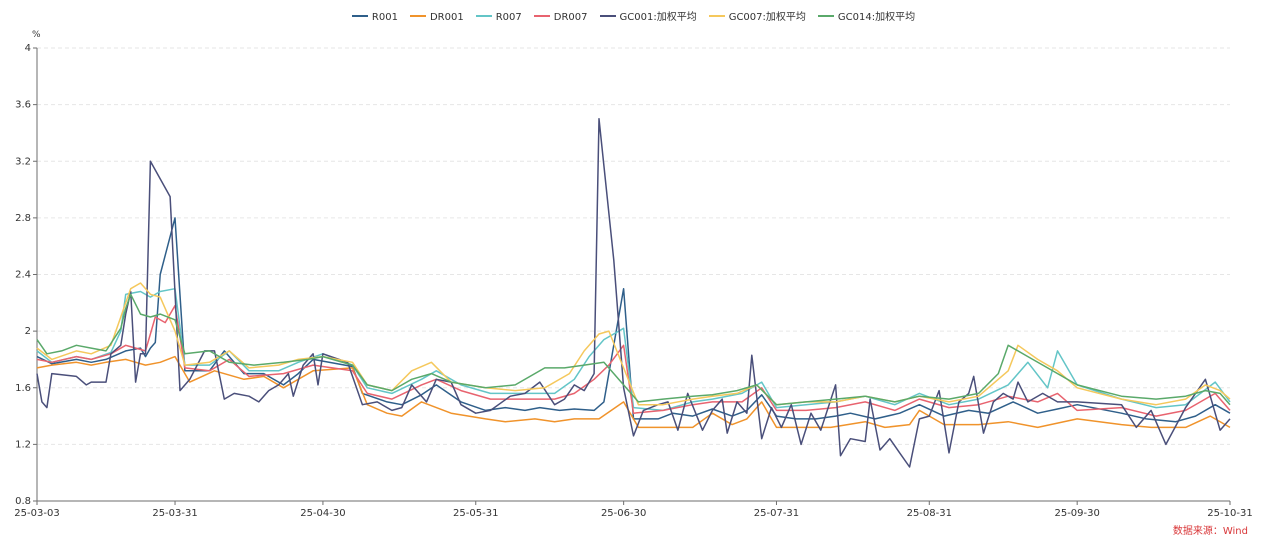 The height and width of the screenshot is (547, 1267). What do you see at coordinates (23, 275) in the screenshot?
I see `y-tick-label: 2.4` at bounding box center [23, 275].